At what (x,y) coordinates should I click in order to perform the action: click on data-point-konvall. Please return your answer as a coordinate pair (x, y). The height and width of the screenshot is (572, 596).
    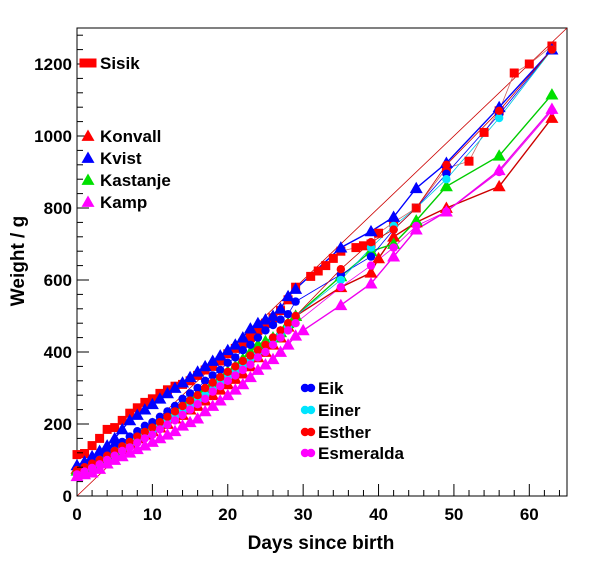
    Looking at the image, I should click on (394, 236).